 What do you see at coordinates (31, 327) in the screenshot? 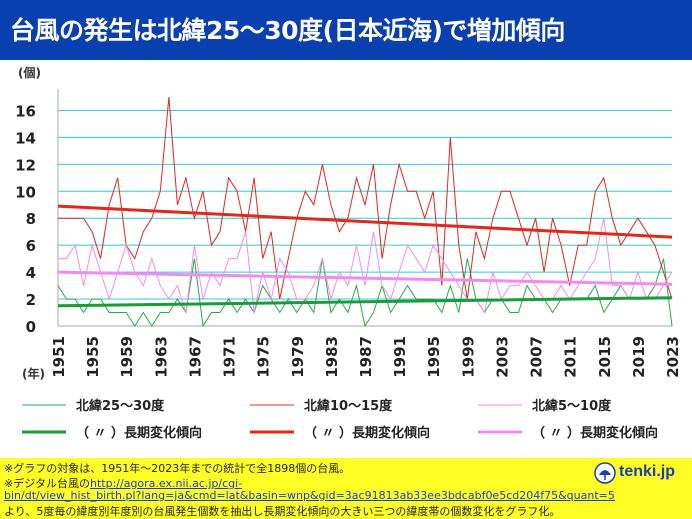
I see `y-tick-0: 0` at bounding box center [31, 327].